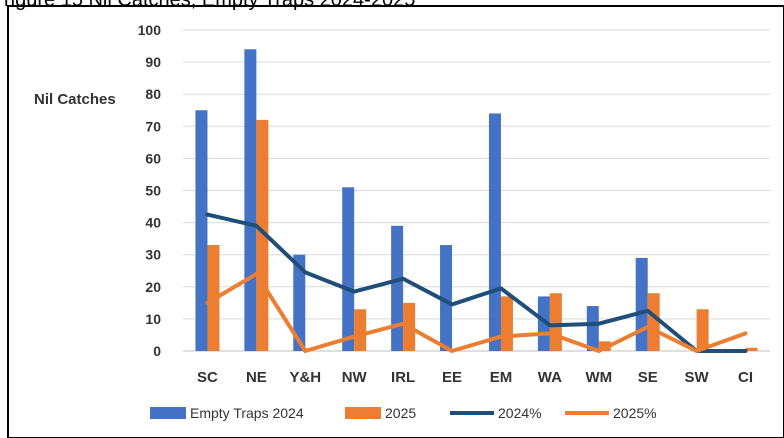 The width and height of the screenshot is (784, 438). Describe the element at coordinates (648, 377) in the screenshot. I see `x-tick-label: SE` at that location.